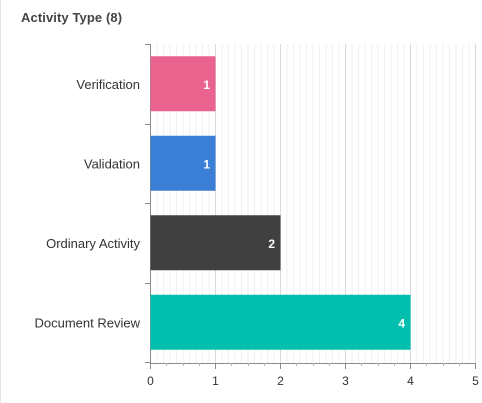 The height and width of the screenshot is (403, 482). What do you see at coordinates (112, 163) in the screenshot?
I see `category-label-validation: Validation` at bounding box center [112, 163].